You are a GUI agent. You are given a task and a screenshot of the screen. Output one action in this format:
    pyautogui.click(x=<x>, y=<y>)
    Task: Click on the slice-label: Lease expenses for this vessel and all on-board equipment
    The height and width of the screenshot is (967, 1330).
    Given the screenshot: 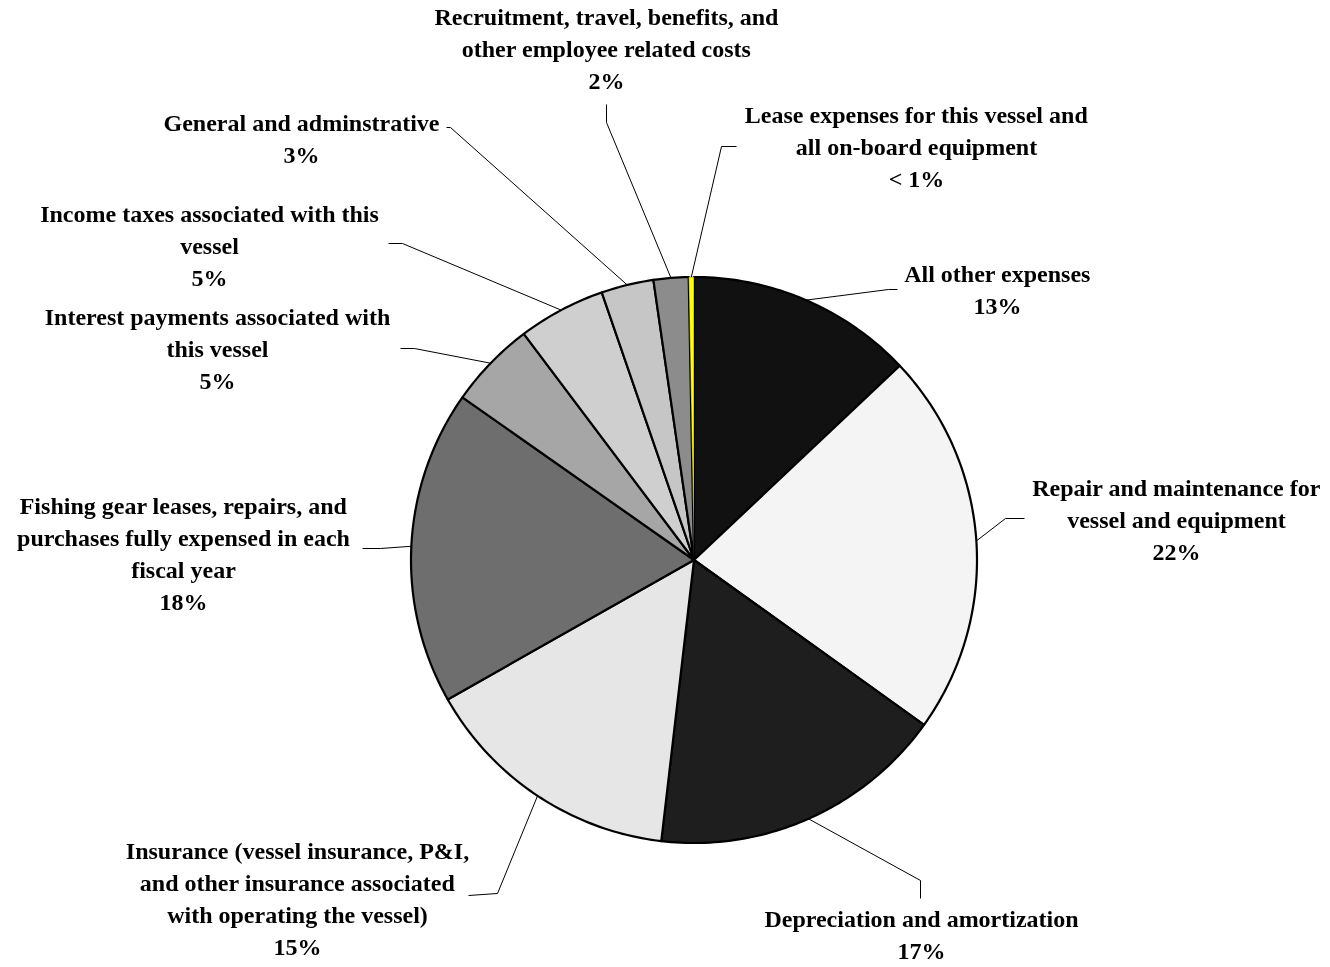 What is the action you would take?
    pyautogui.click(x=916, y=131)
    